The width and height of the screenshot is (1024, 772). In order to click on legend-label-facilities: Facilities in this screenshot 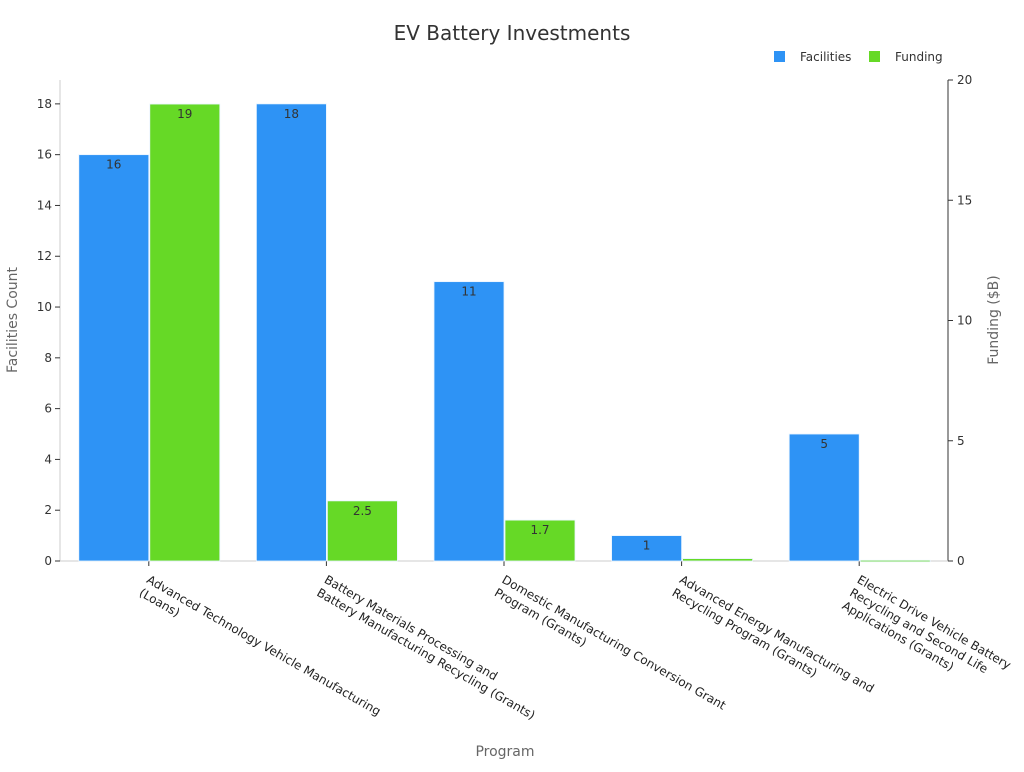, I will do `click(825, 57)`.